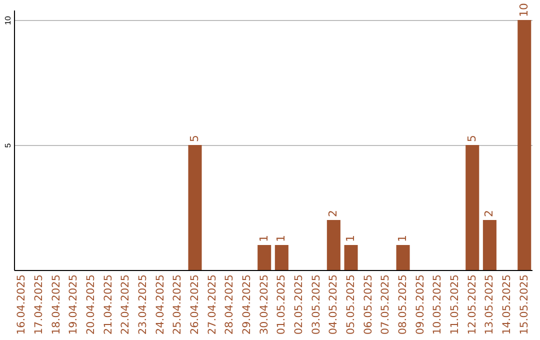 The width and height of the screenshot is (540, 340). Describe the element at coordinates (524, 304) in the screenshot. I see `x-tick-label: 15.05.2025` at that location.